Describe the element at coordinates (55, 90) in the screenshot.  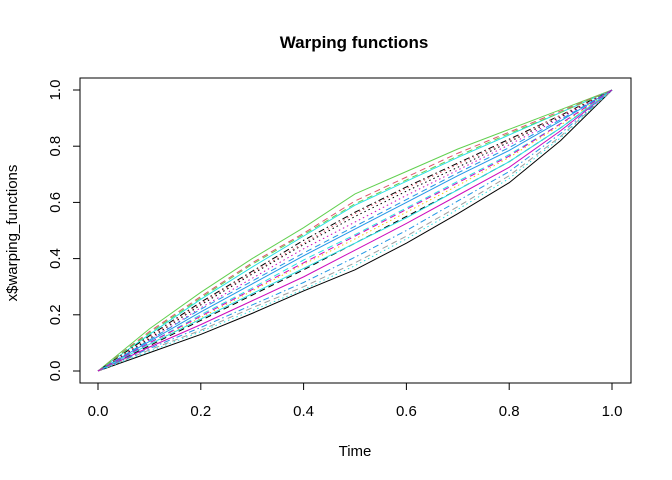
I see `y-tick-label: 1.0` at that location.